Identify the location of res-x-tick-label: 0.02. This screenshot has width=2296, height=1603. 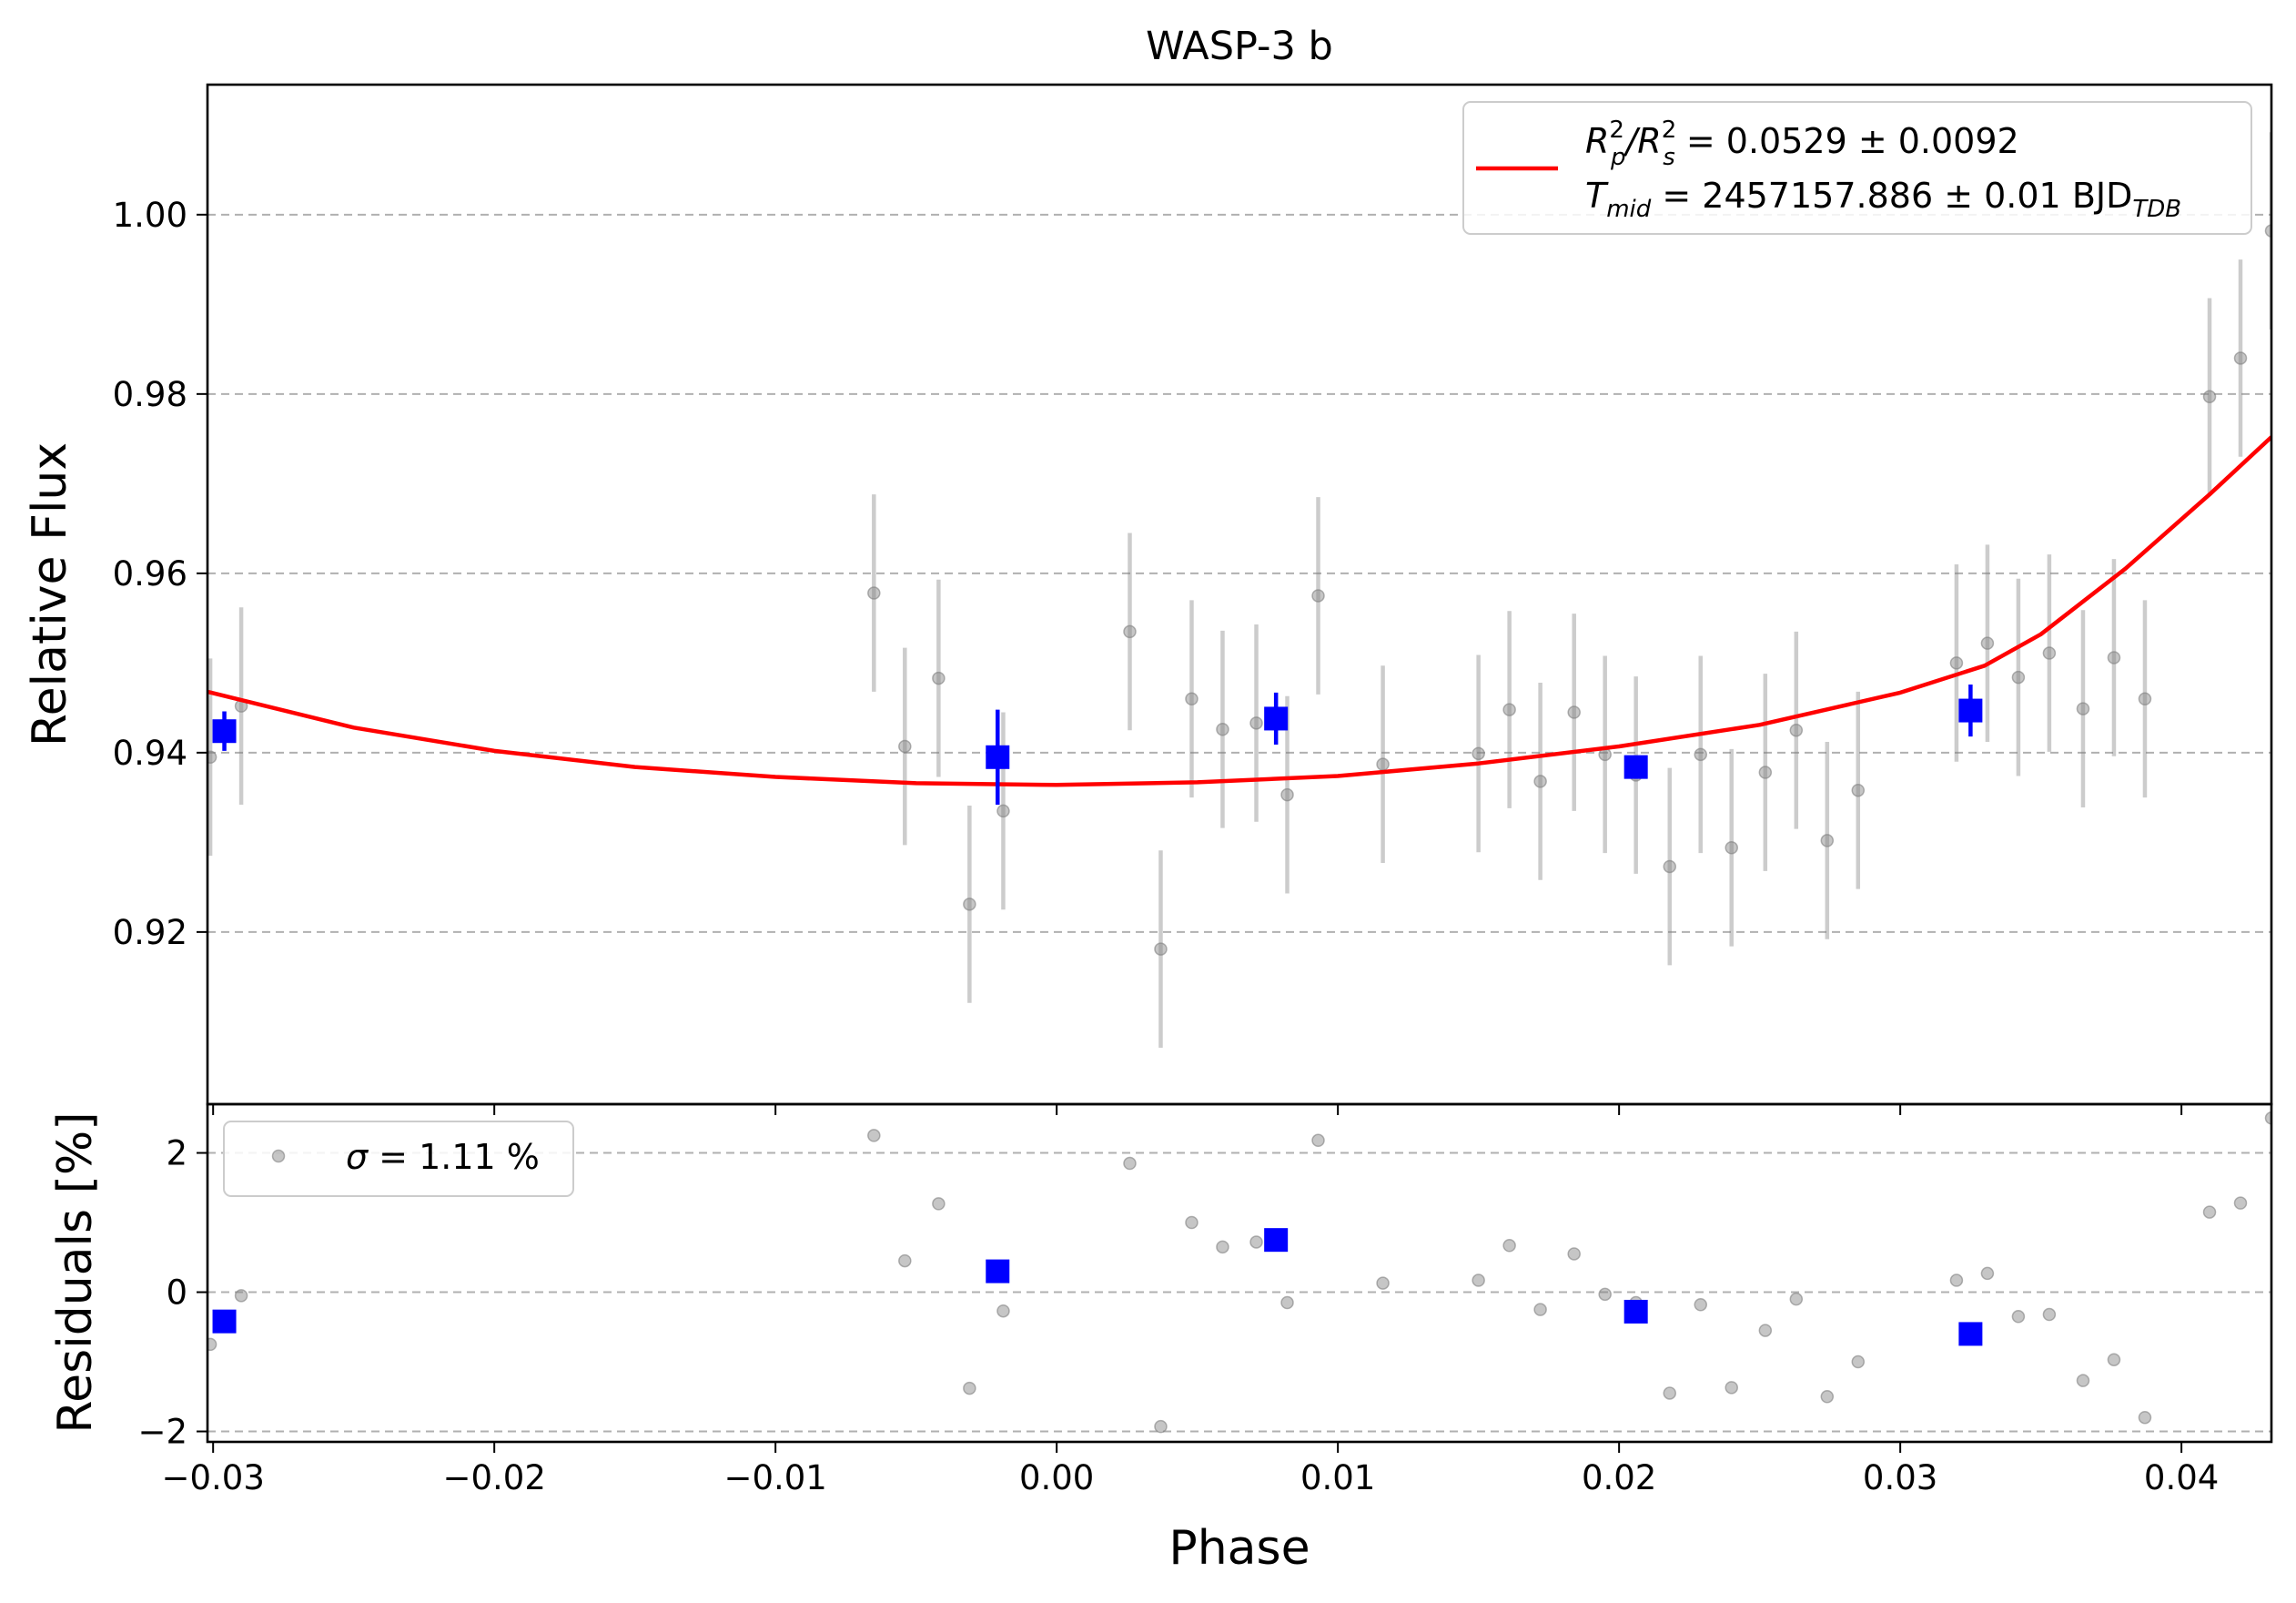
(1619, 1477).